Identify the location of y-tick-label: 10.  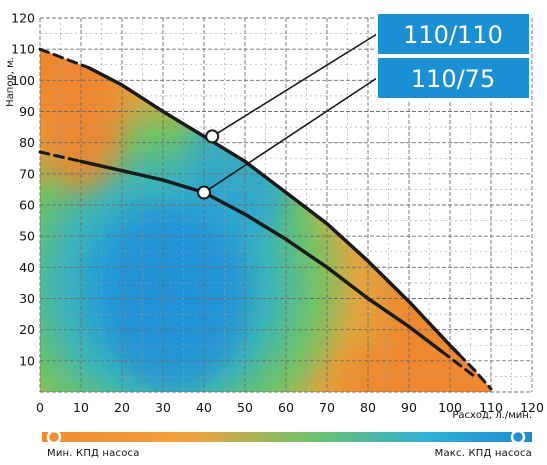
(27, 360).